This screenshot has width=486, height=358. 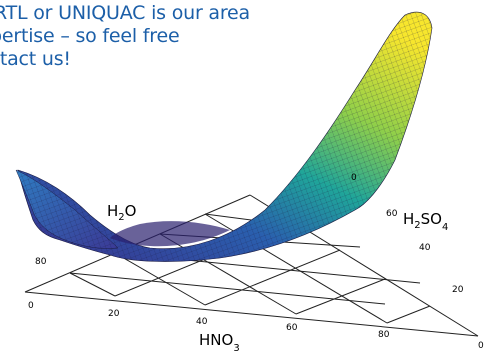 I want to click on headline-line-3: ntact us!, so click(x=35, y=59).